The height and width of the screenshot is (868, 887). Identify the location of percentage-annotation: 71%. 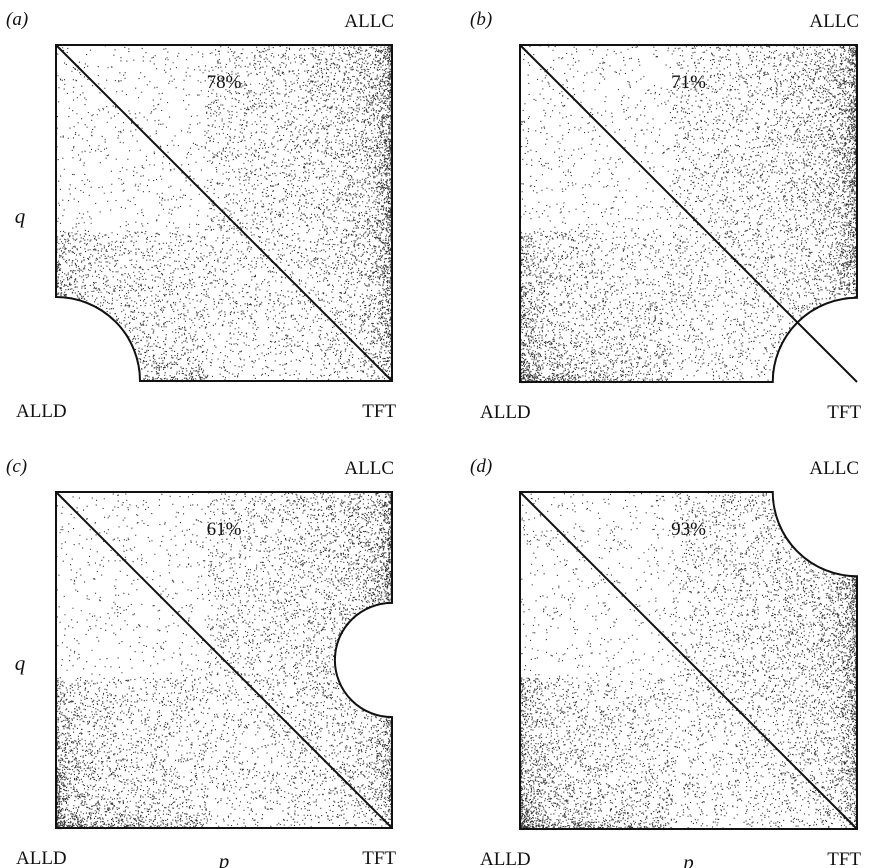
(688, 82).